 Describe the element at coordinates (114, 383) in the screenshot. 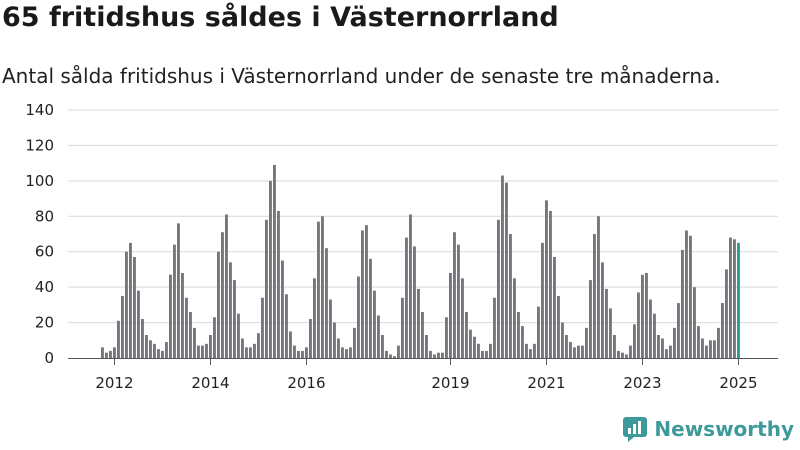

I see `x-tick-label: 2012` at that location.